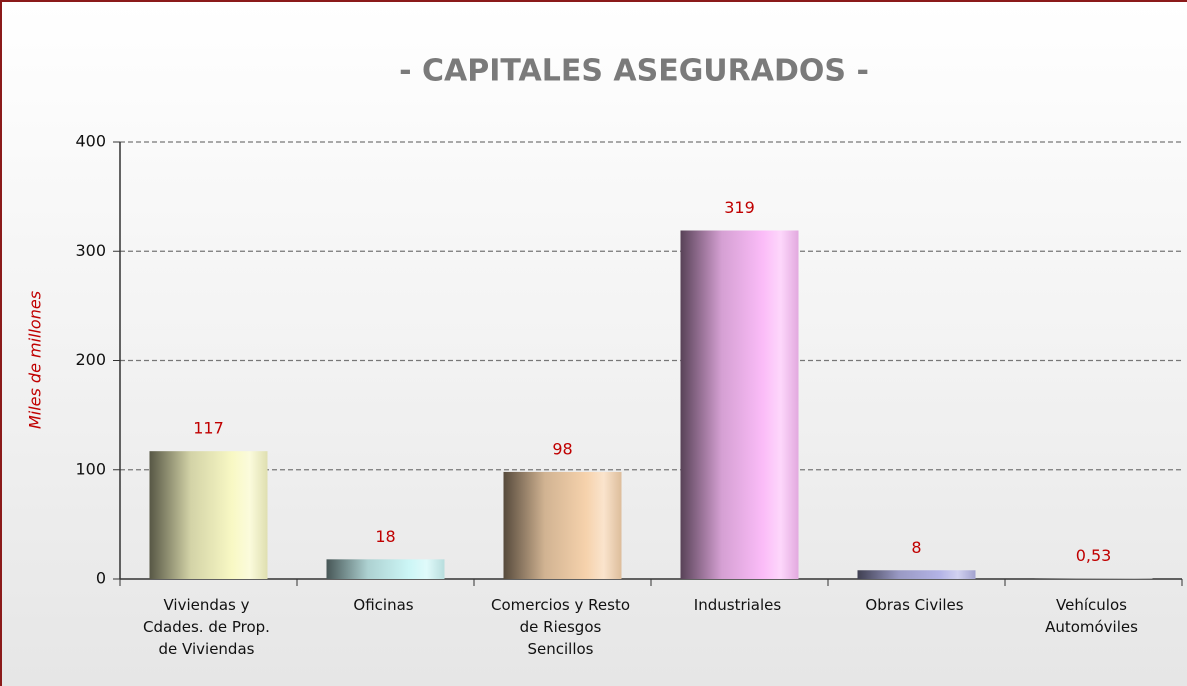 Image resolution: width=1187 pixels, height=686 pixels. What do you see at coordinates (90, 468) in the screenshot?
I see `y-tick-label: 100` at bounding box center [90, 468].